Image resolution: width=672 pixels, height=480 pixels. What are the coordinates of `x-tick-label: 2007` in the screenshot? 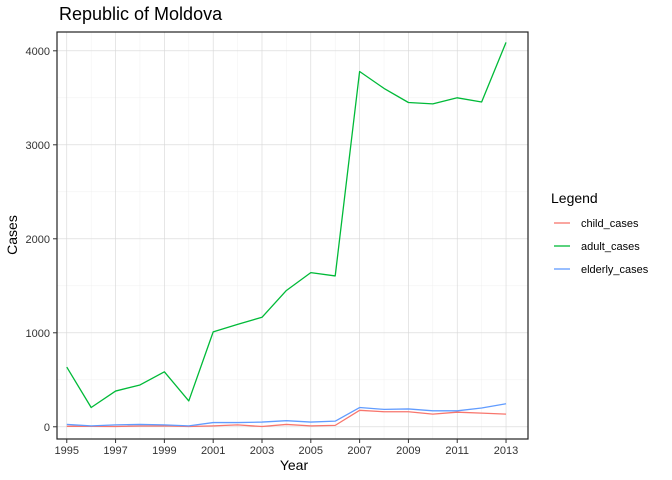 It's located at (359, 451).